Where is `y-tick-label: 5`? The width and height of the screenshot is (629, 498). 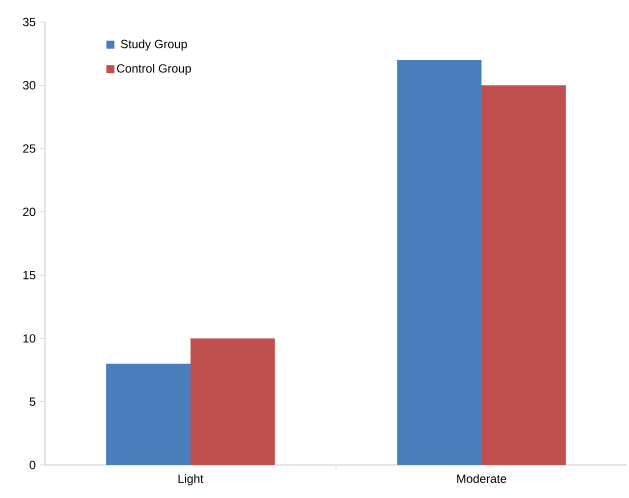 y-tick-label: 5 is located at coordinates (33, 402).